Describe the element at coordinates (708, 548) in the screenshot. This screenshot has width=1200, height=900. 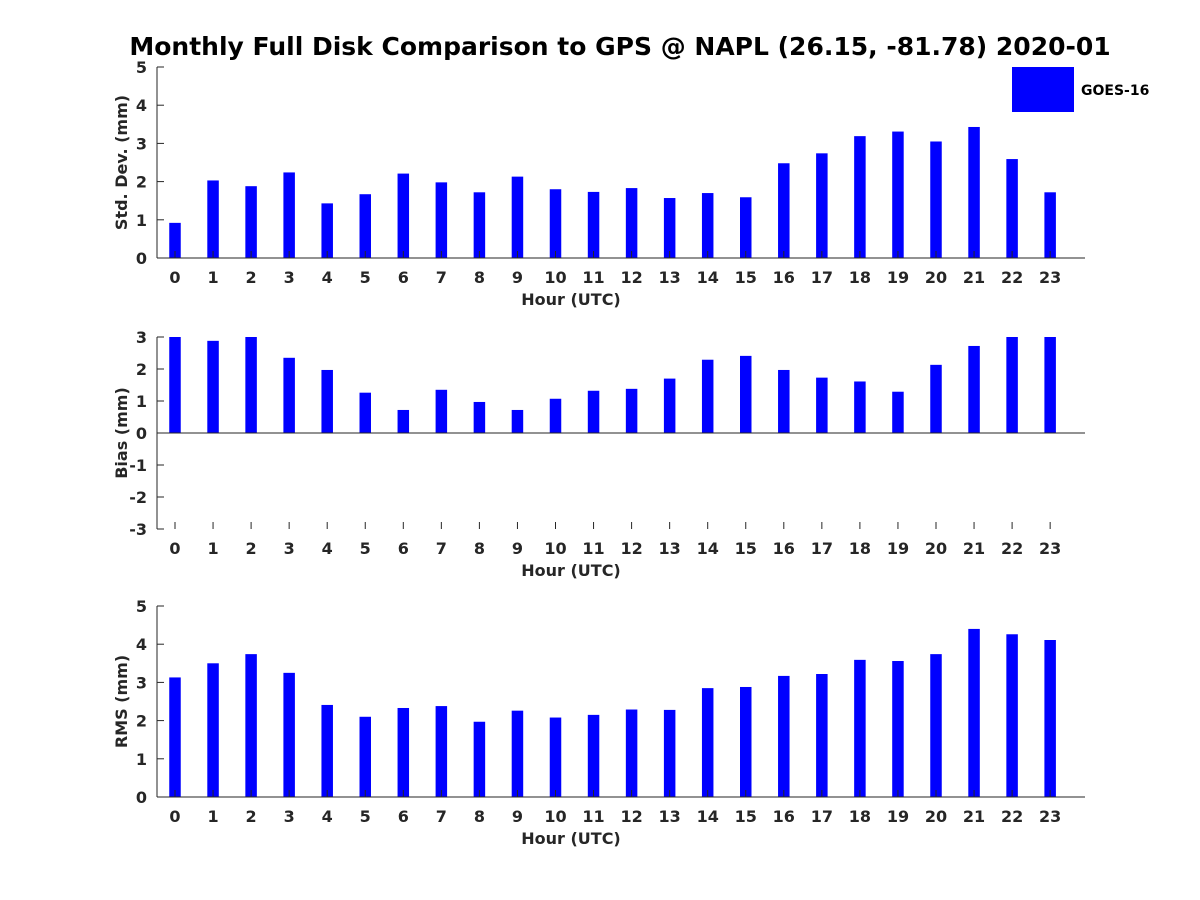
I see `bias-x-tick-label: 14` at that location.